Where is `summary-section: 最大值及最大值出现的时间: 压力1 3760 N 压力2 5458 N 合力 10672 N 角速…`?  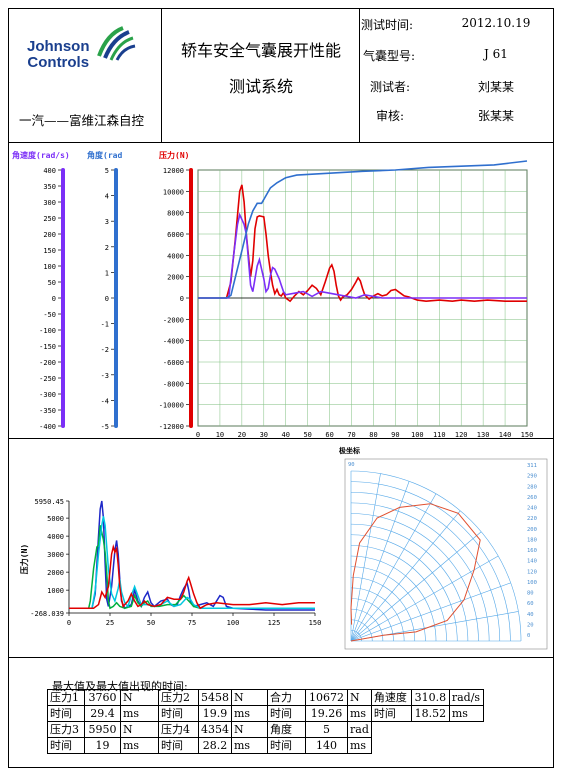
summary-section: 最大值及最大值出现的时间: 压力1 3760 N 压力2 5458 N 合力 10672 N 角速… is located at coordinates (281, 712).